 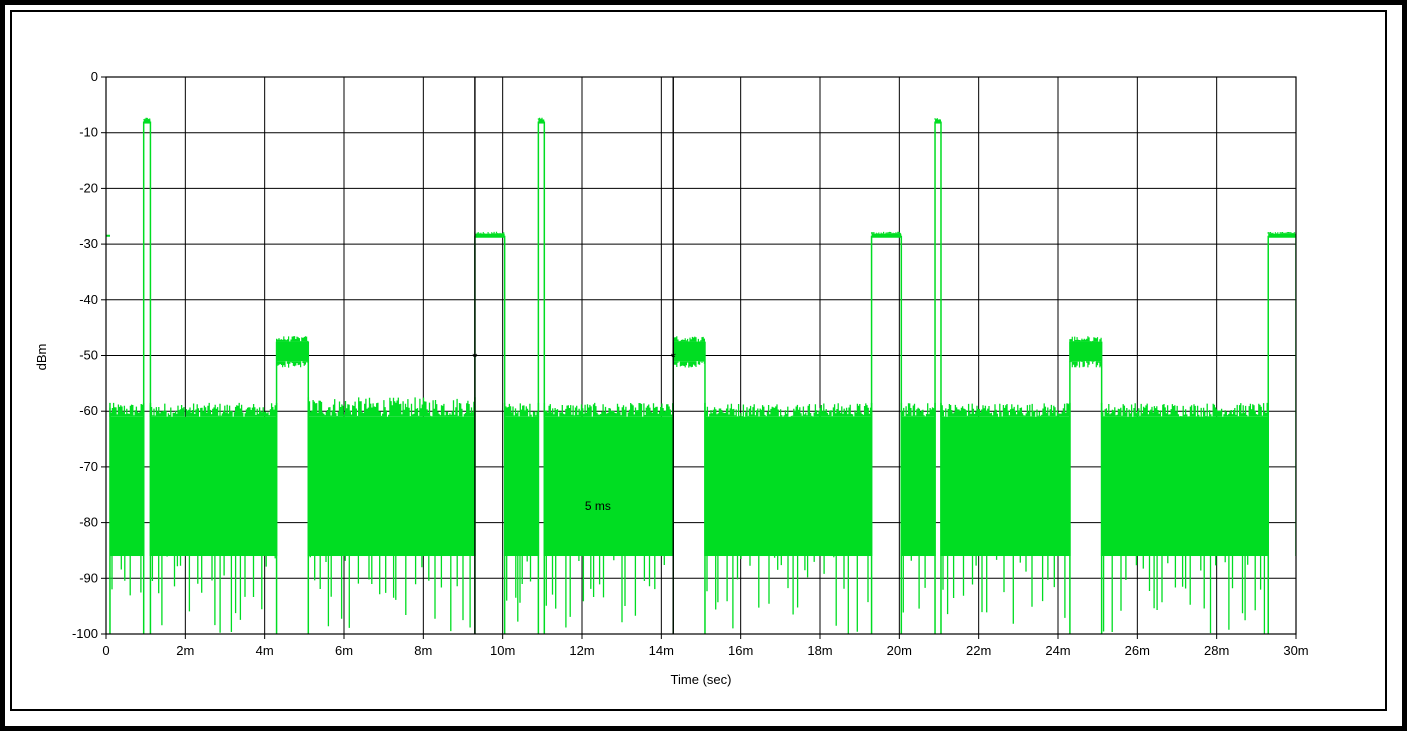 I want to click on x-tick-label: 4m, so click(x=265, y=650).